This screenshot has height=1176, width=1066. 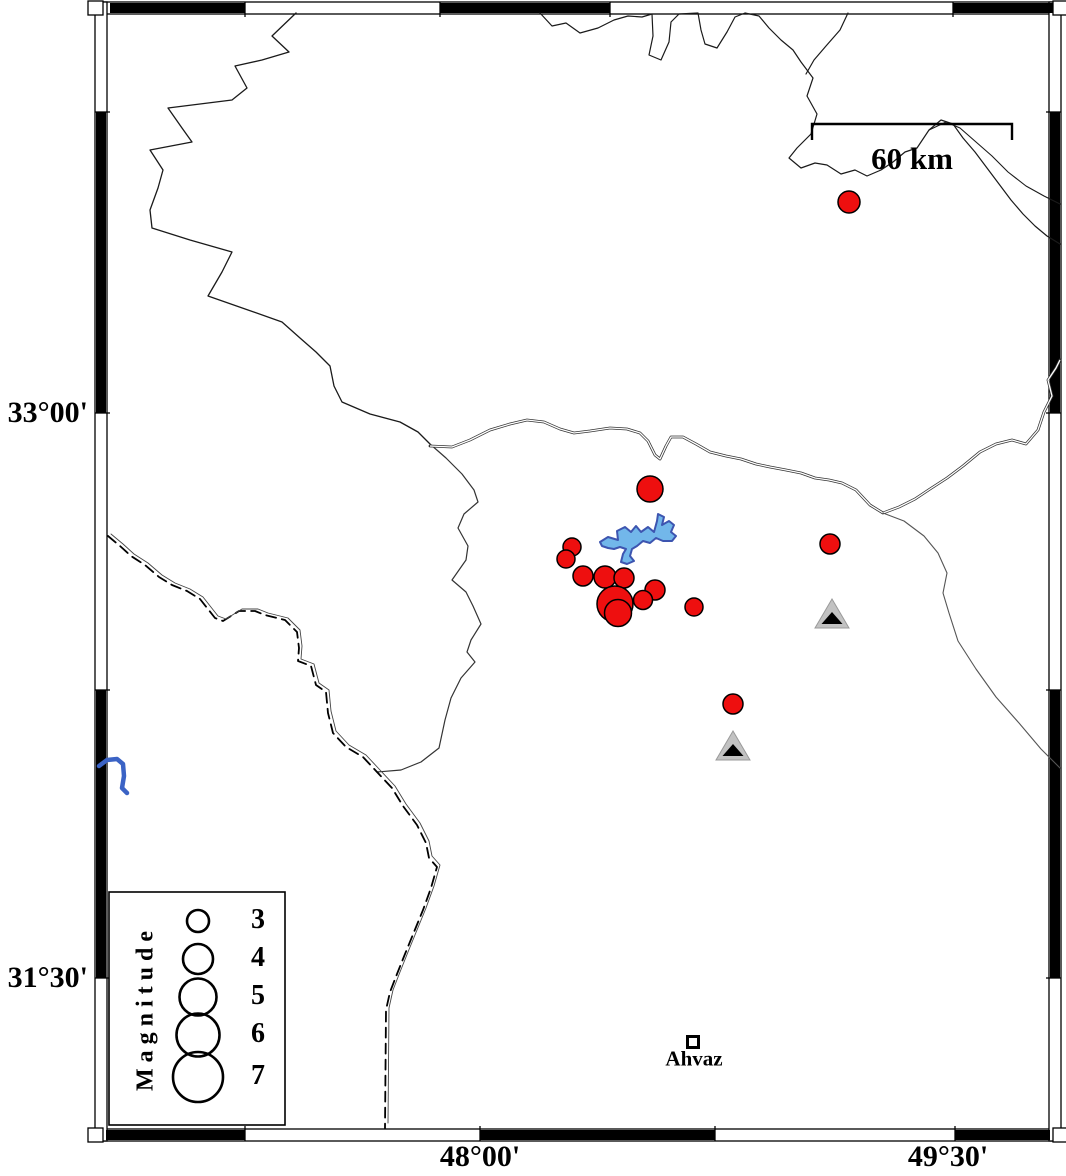 I want to click on west-border, so click(x=429, y=608).